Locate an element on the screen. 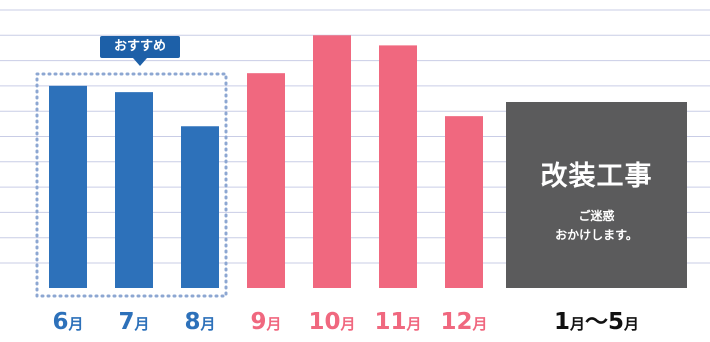 This screenshot has height=342, width=710. closed-end-month: 5 is located at coordinates (616, 322).